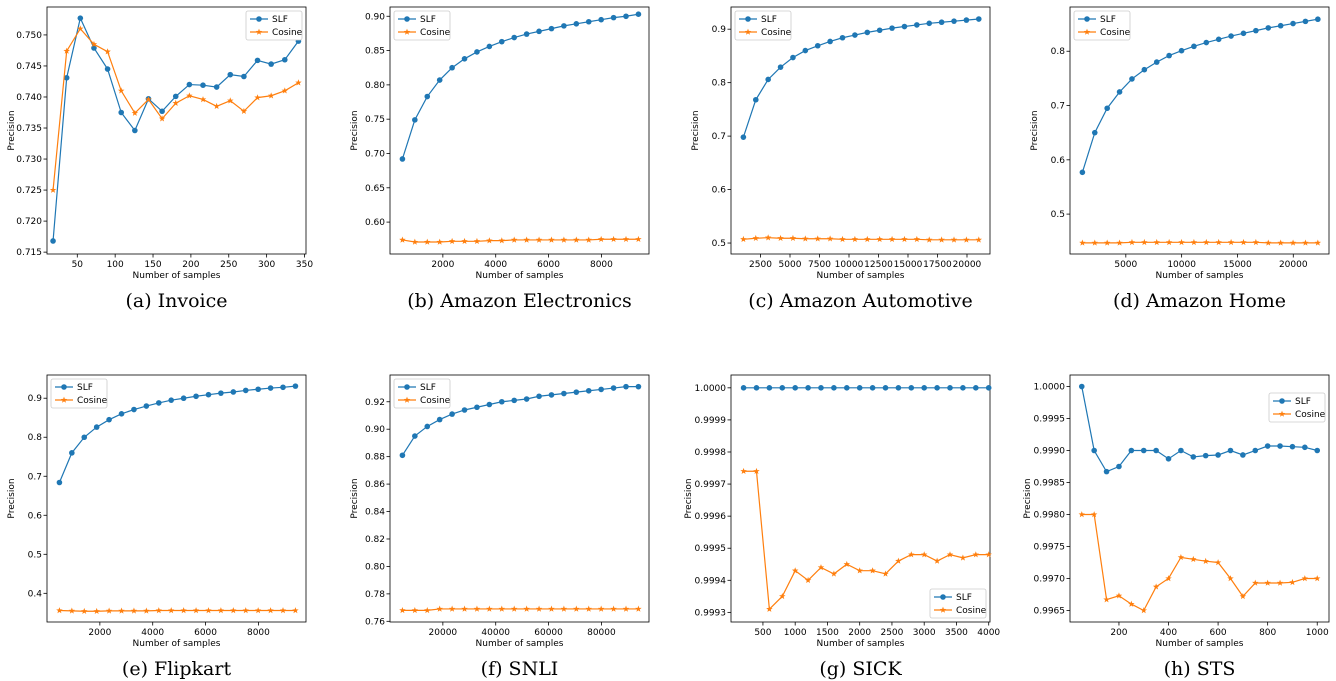 Image resolution: width=1336 pixels, height=681 pixels. What do you see at coordinates (266, 265) in the screenshot?
I see `x-tick-label: 300` at bounding box center [266, 265].